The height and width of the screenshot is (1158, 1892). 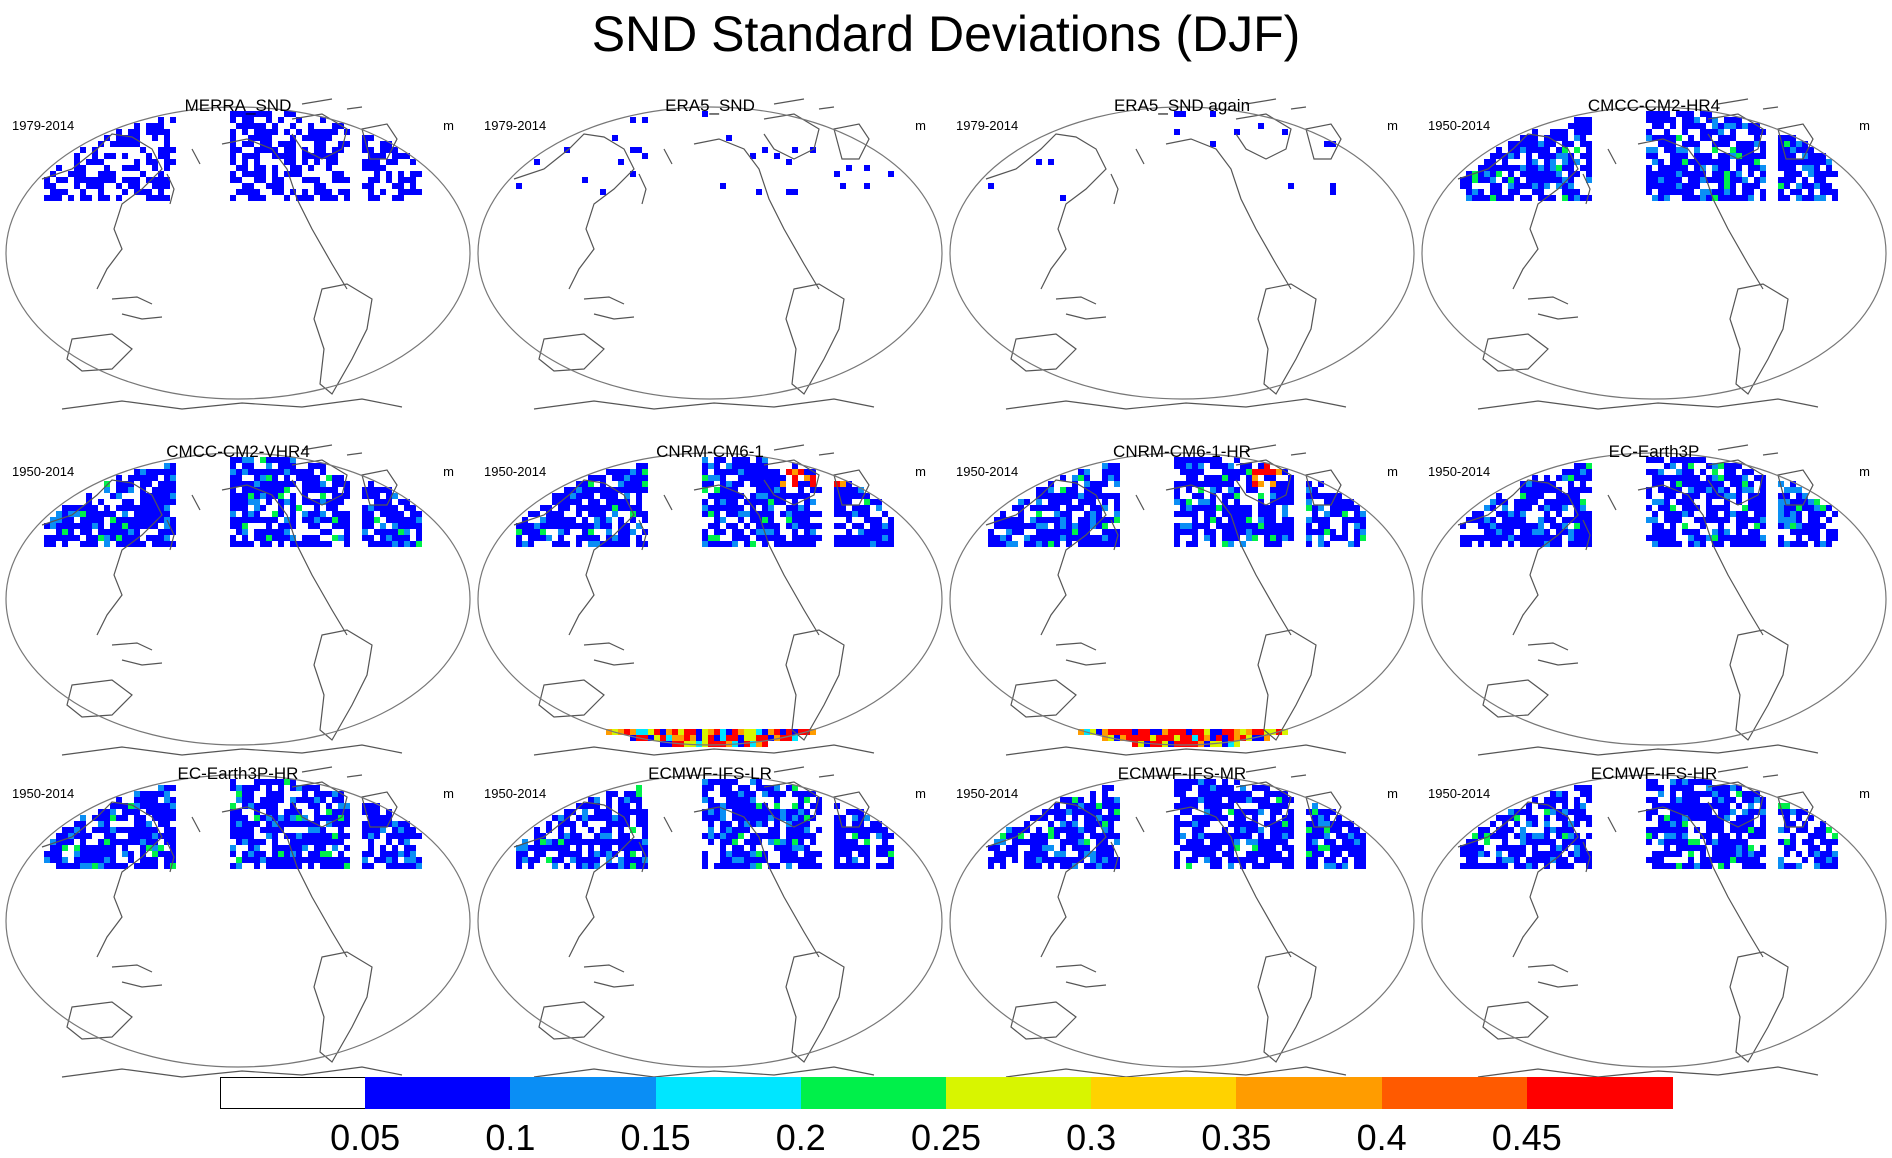 I want to click on snow-field, so click(x=1649, y=156).